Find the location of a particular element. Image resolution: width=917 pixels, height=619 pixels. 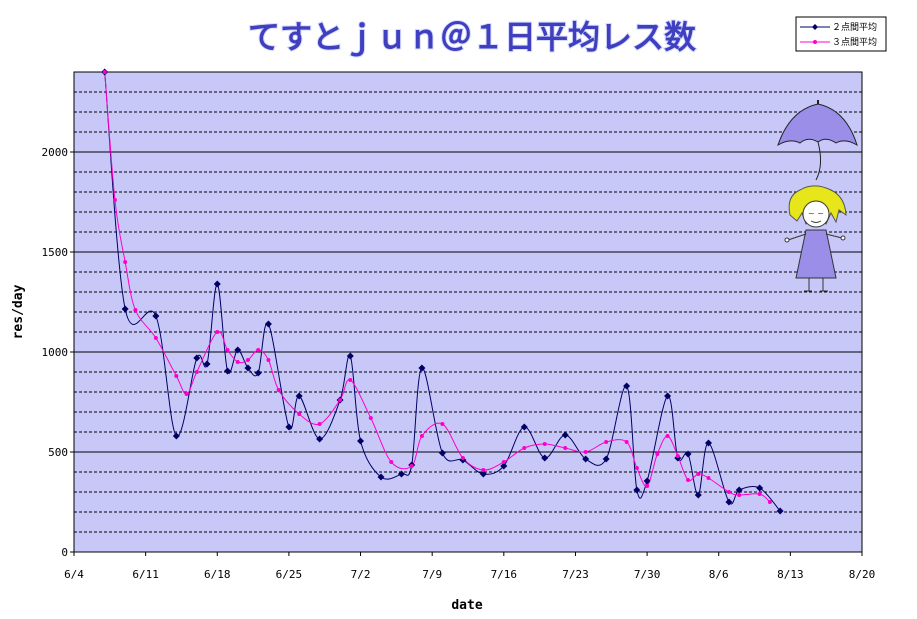

y-axis-label: res/day is located at coordinates (18, 311).